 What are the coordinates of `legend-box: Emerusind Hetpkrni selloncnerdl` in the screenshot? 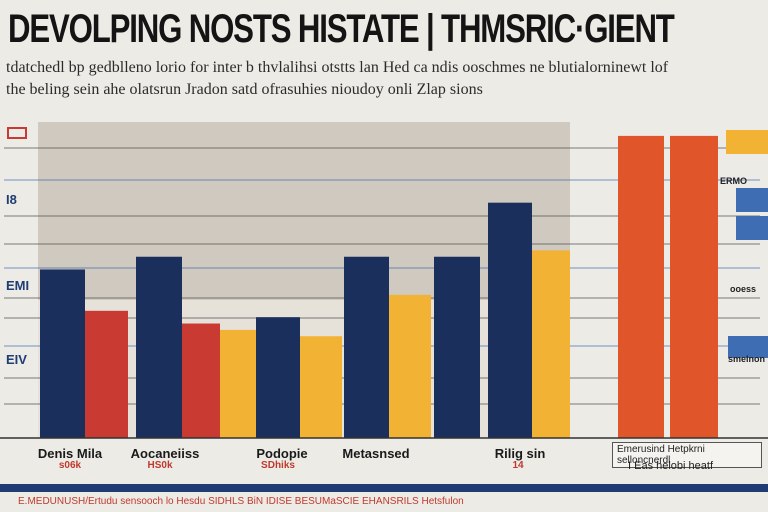 It's located at (687, 455).